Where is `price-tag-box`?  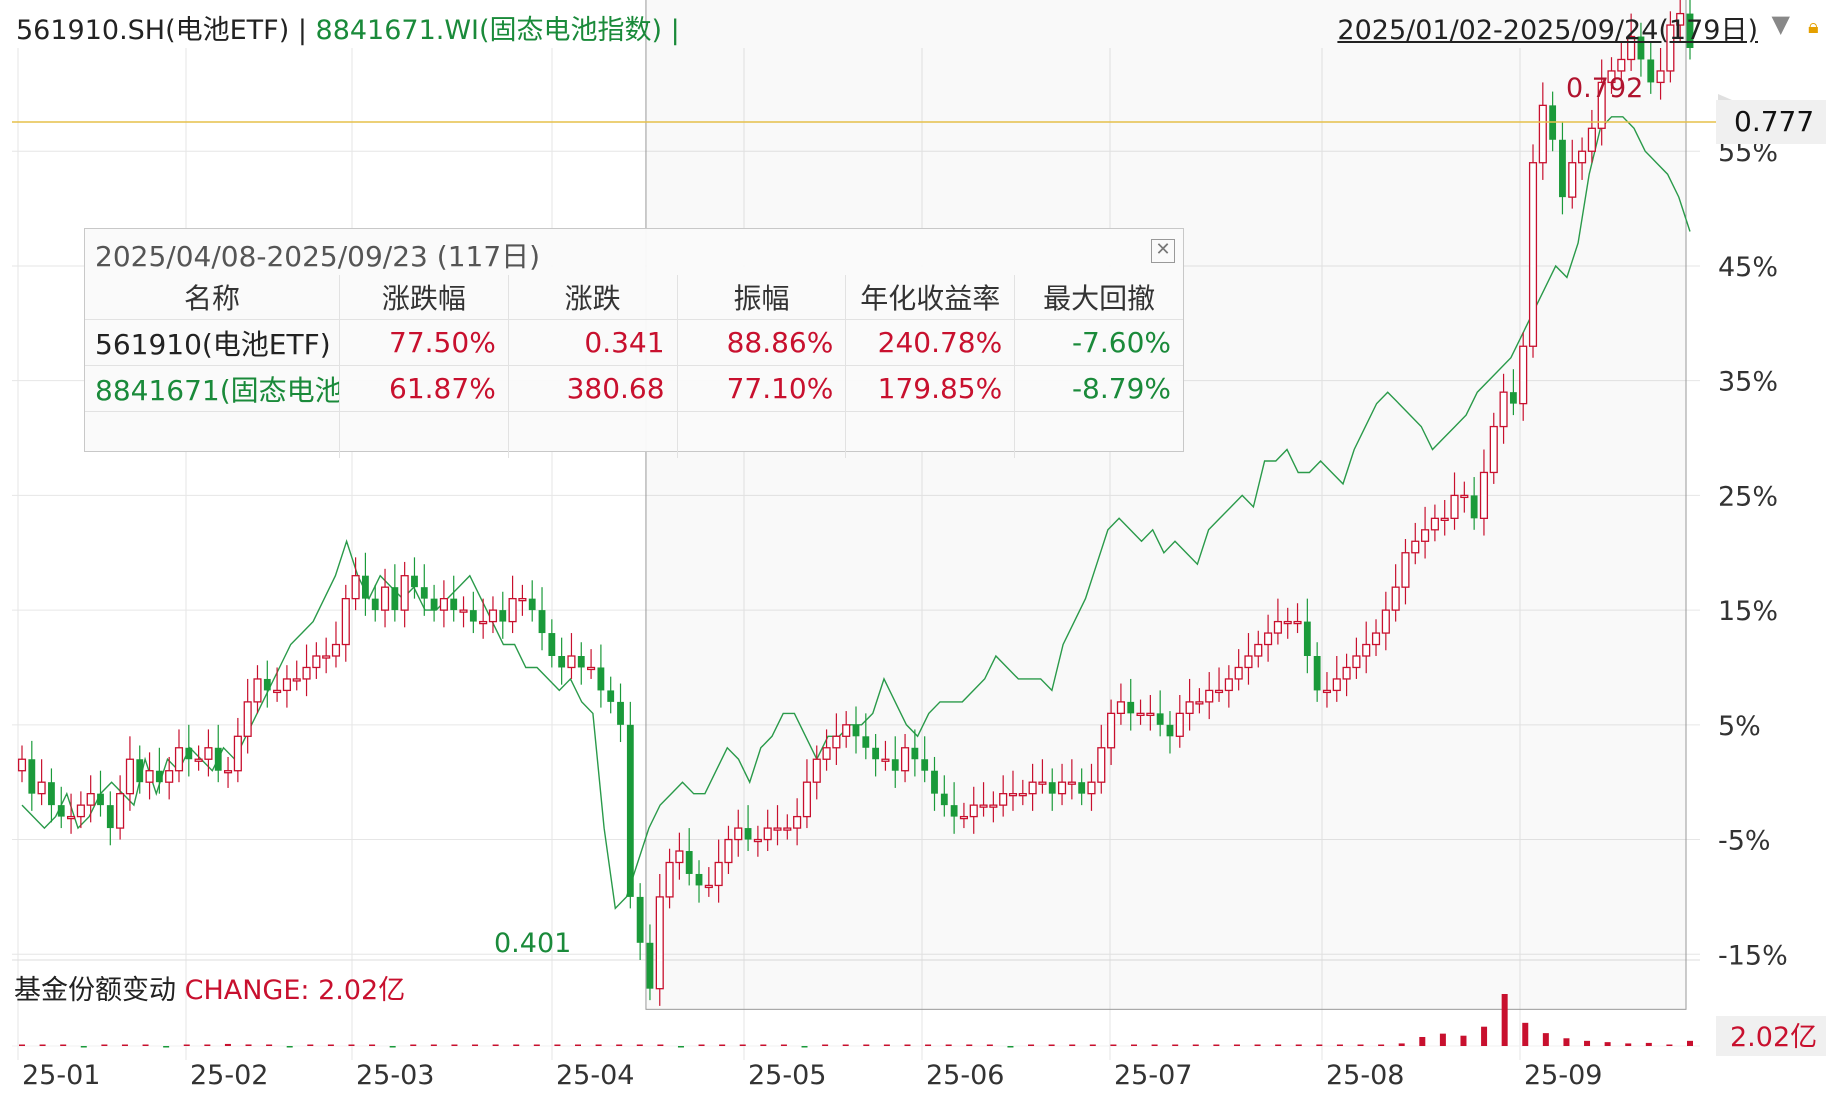 price-tag-box is located at coordinates (1771, 122).